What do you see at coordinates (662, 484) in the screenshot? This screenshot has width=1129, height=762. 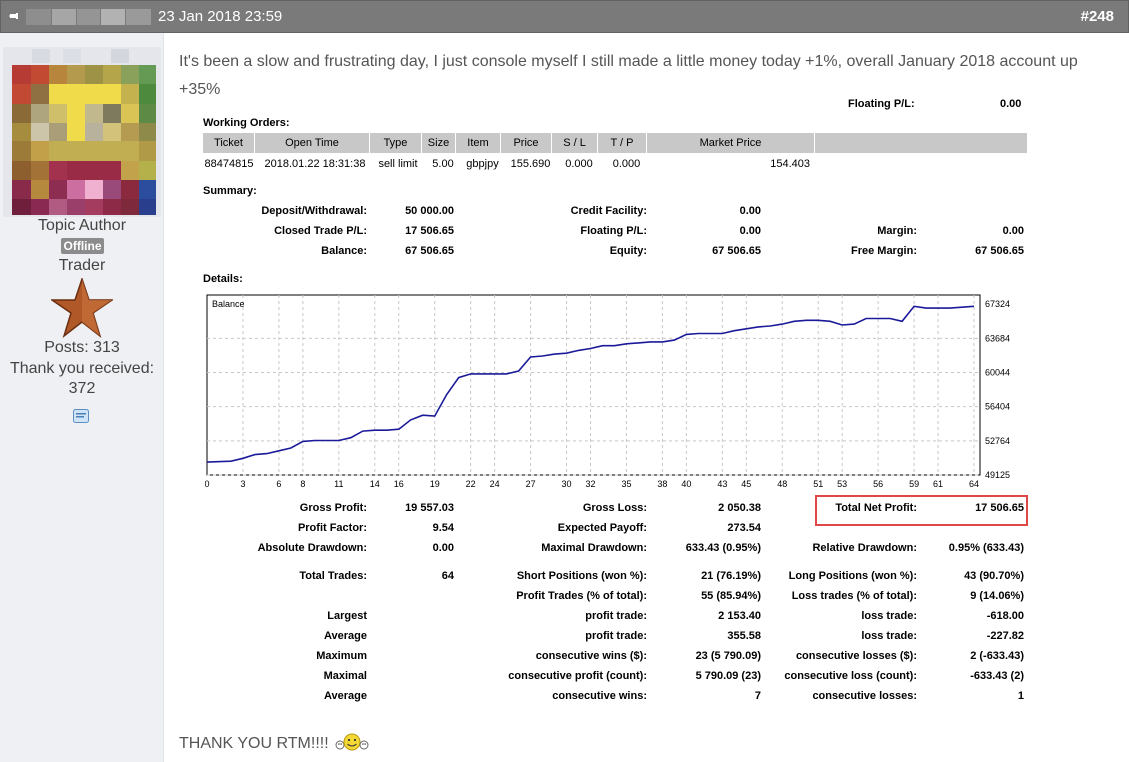 I see `x-tick-label: 38` at bounding box center [662, 484].